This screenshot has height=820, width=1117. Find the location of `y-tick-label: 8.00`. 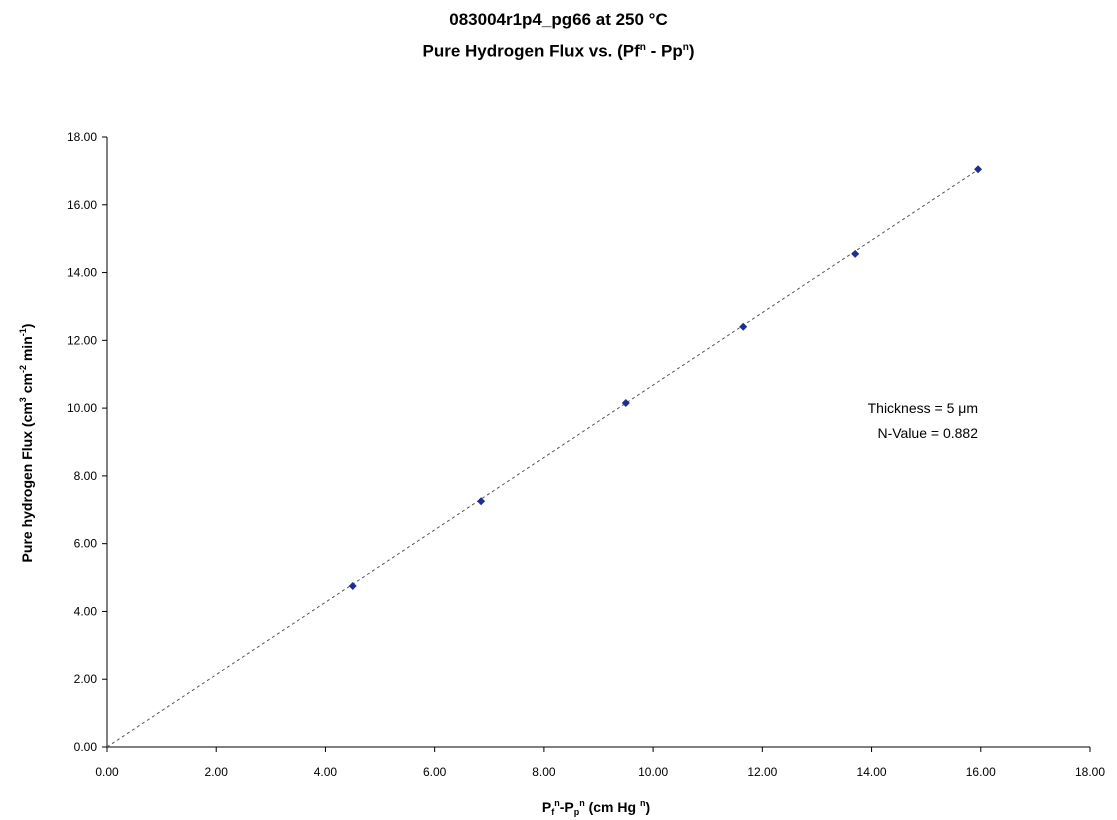

y-tick-label: 8.00 is located at coordinates (86, 476).